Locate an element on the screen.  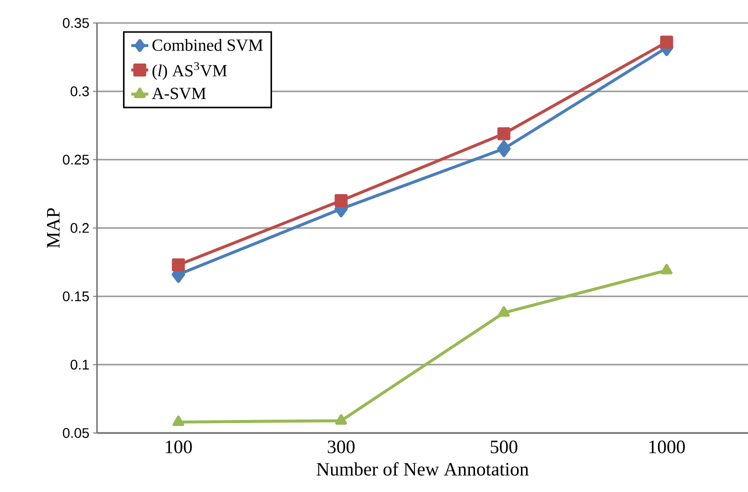
x-tick-label: 500 is located at coordinates (504, 447).